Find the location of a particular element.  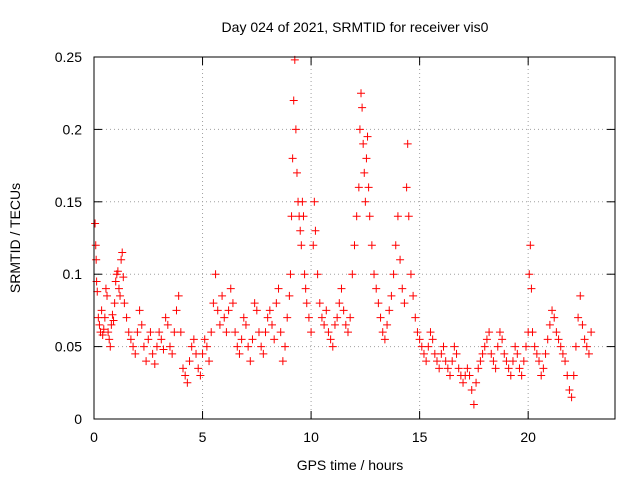

y-tick-label: 0.1 is located at coordinates (73, 274).